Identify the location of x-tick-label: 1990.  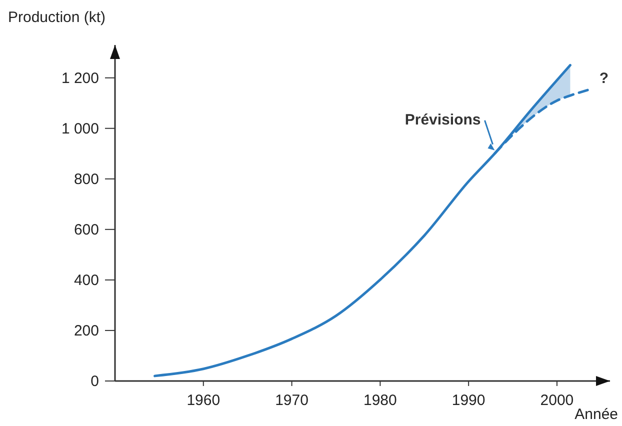
(469, 400).